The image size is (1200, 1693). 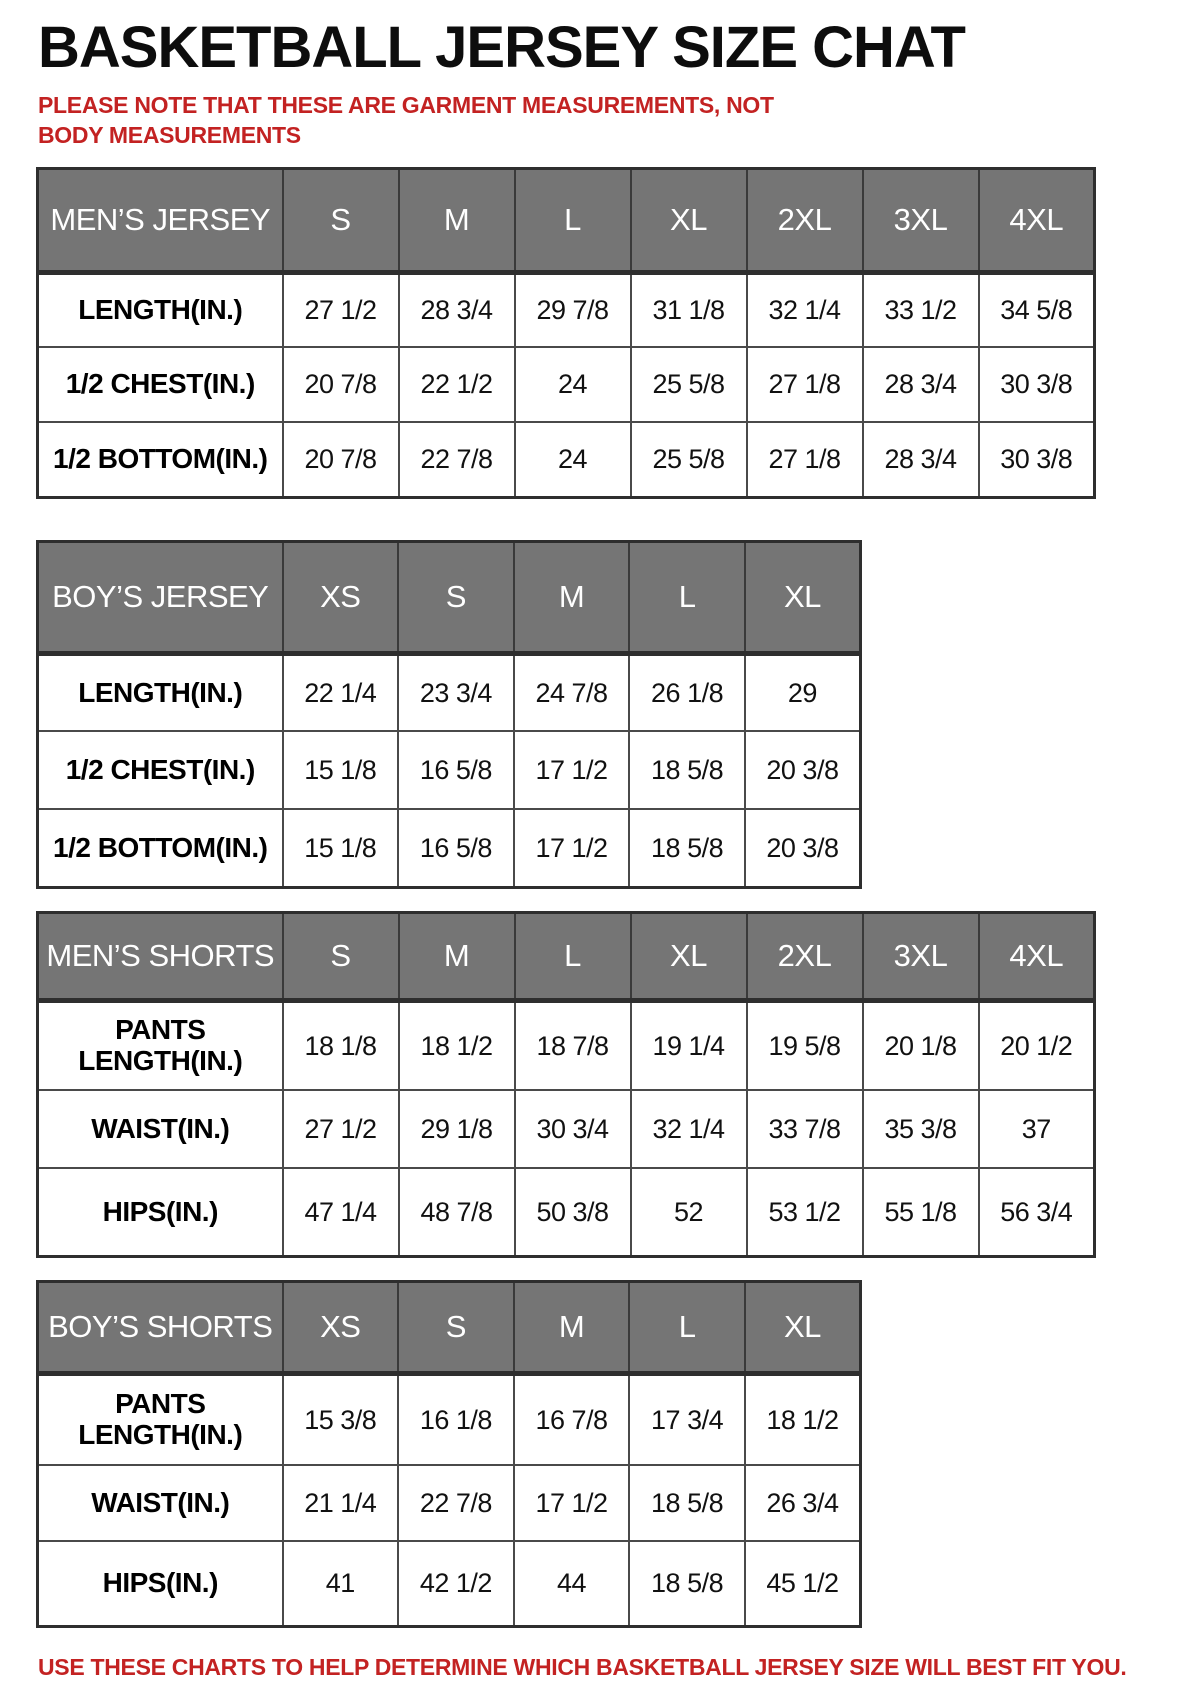 What do you see at coordinates (571, 1419) in the screenshot?
I see `measurement-cell: 16 7/8` at bounding box center [571, 1419].